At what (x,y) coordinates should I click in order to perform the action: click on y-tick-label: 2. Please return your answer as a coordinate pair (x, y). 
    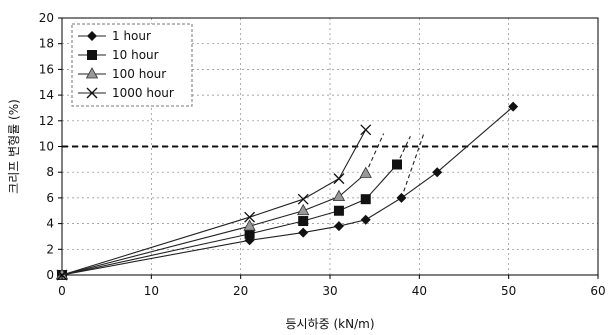
    Looking at the image, I should click on (50, 249).